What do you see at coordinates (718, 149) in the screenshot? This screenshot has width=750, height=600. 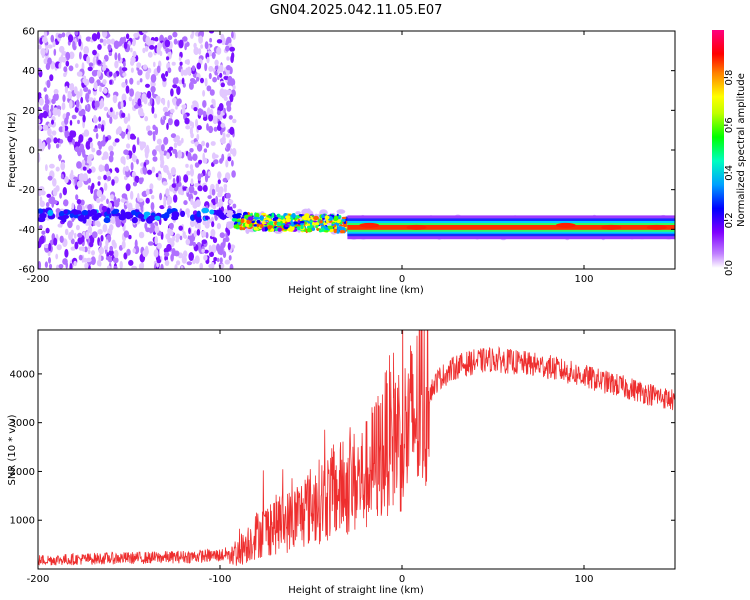 I see `colorbar-gradient` at bounding box center [718, 149].